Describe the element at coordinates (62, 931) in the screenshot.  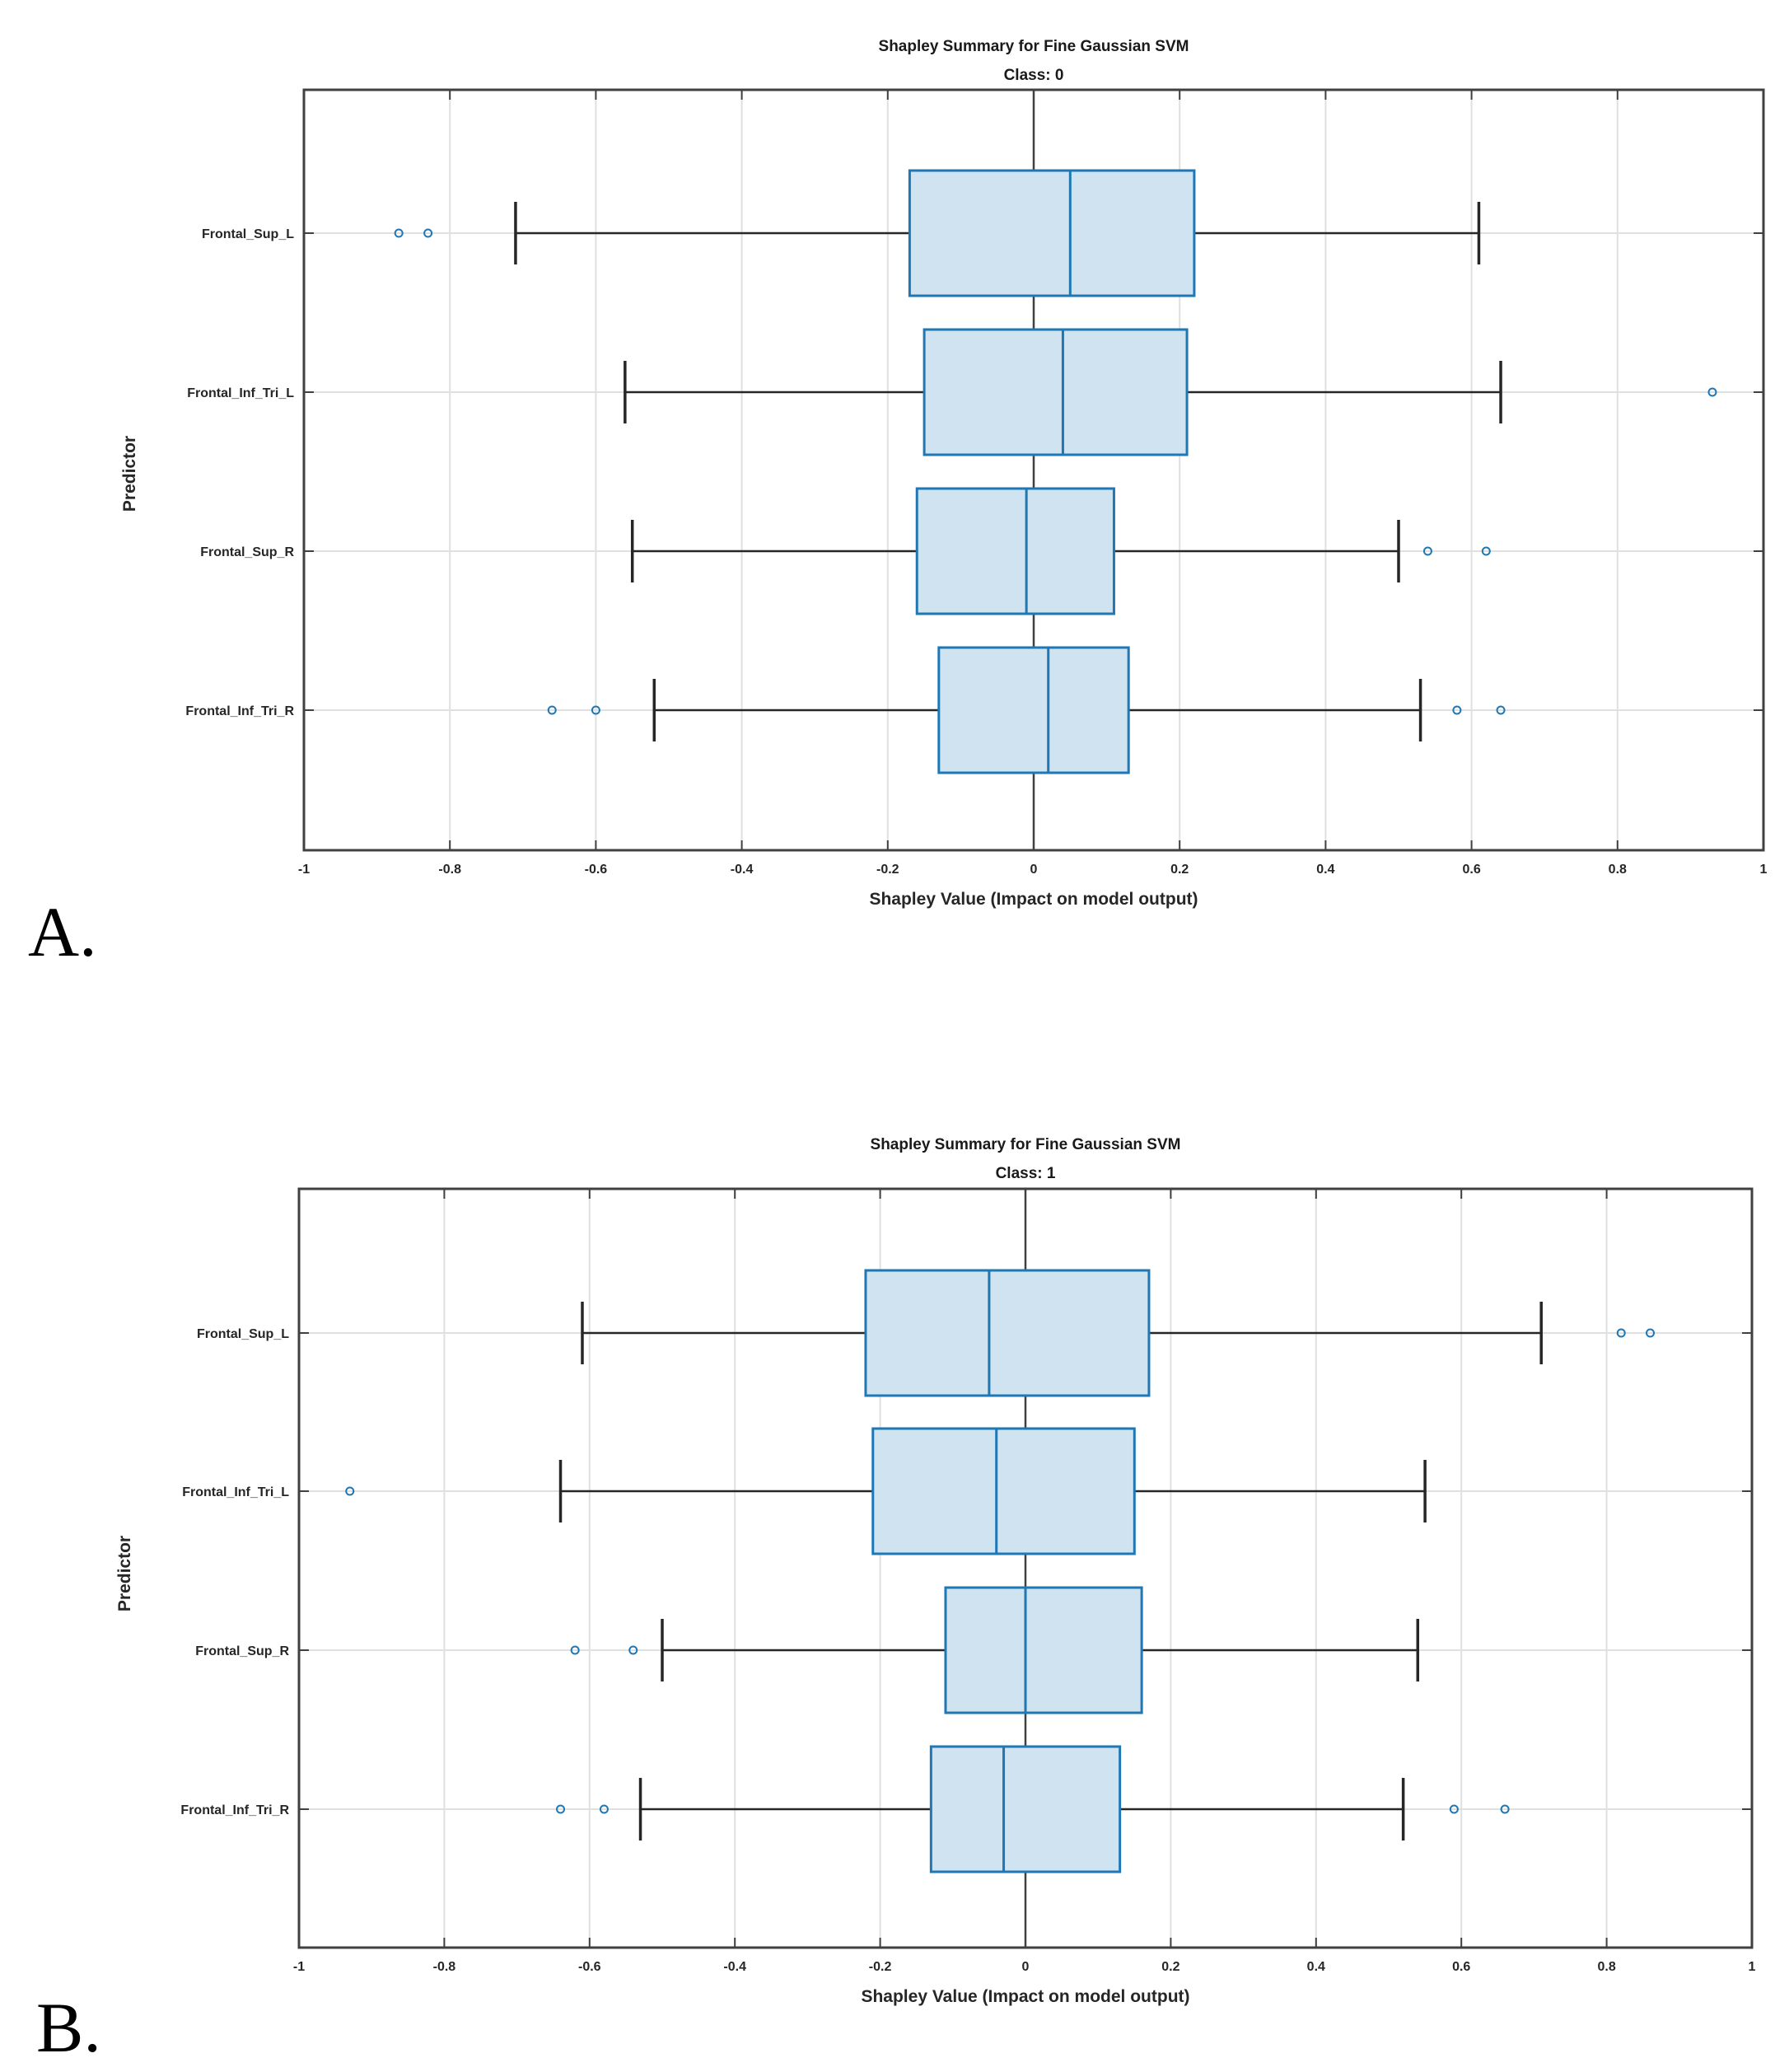
I see `panel-label: A.` at that location.